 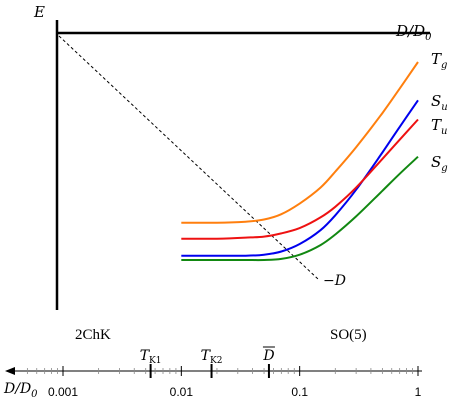 What do you see at coordinates (299, 392) in the screenshot?
I see `tick-label: 0.1` at bounding box center [299, 392].